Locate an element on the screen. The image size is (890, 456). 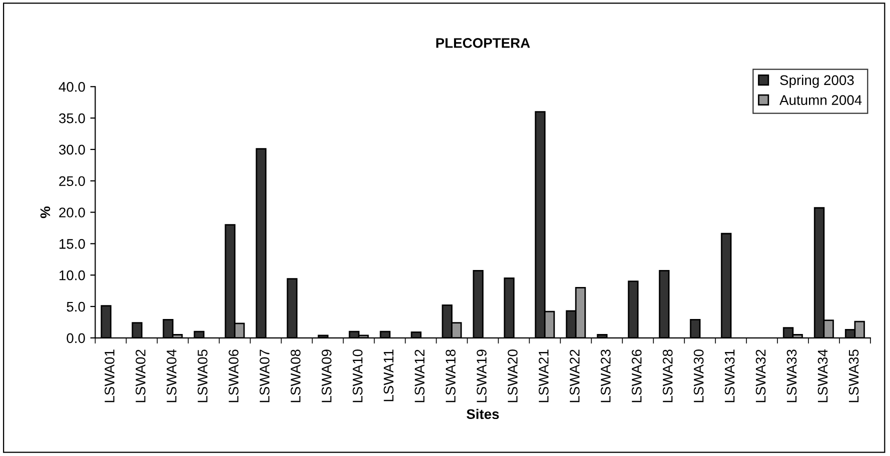
x-tick-label: LSWA19 is located at coordinates (481, 376).